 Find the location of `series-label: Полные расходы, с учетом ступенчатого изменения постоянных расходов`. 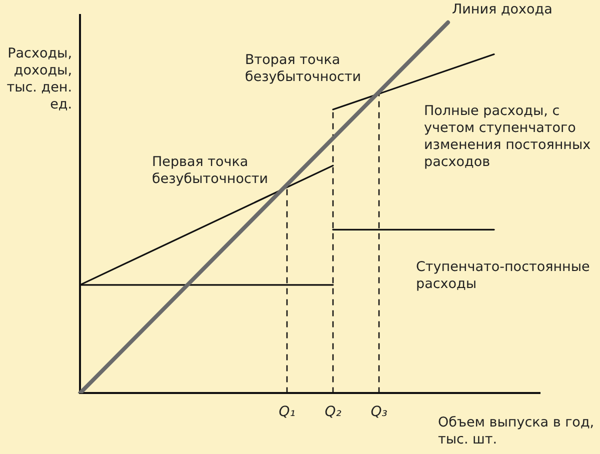

series-label: Полные расходы, с учетом ступенчатого изменения постоянных расходов is located at coordinates (507, 136).